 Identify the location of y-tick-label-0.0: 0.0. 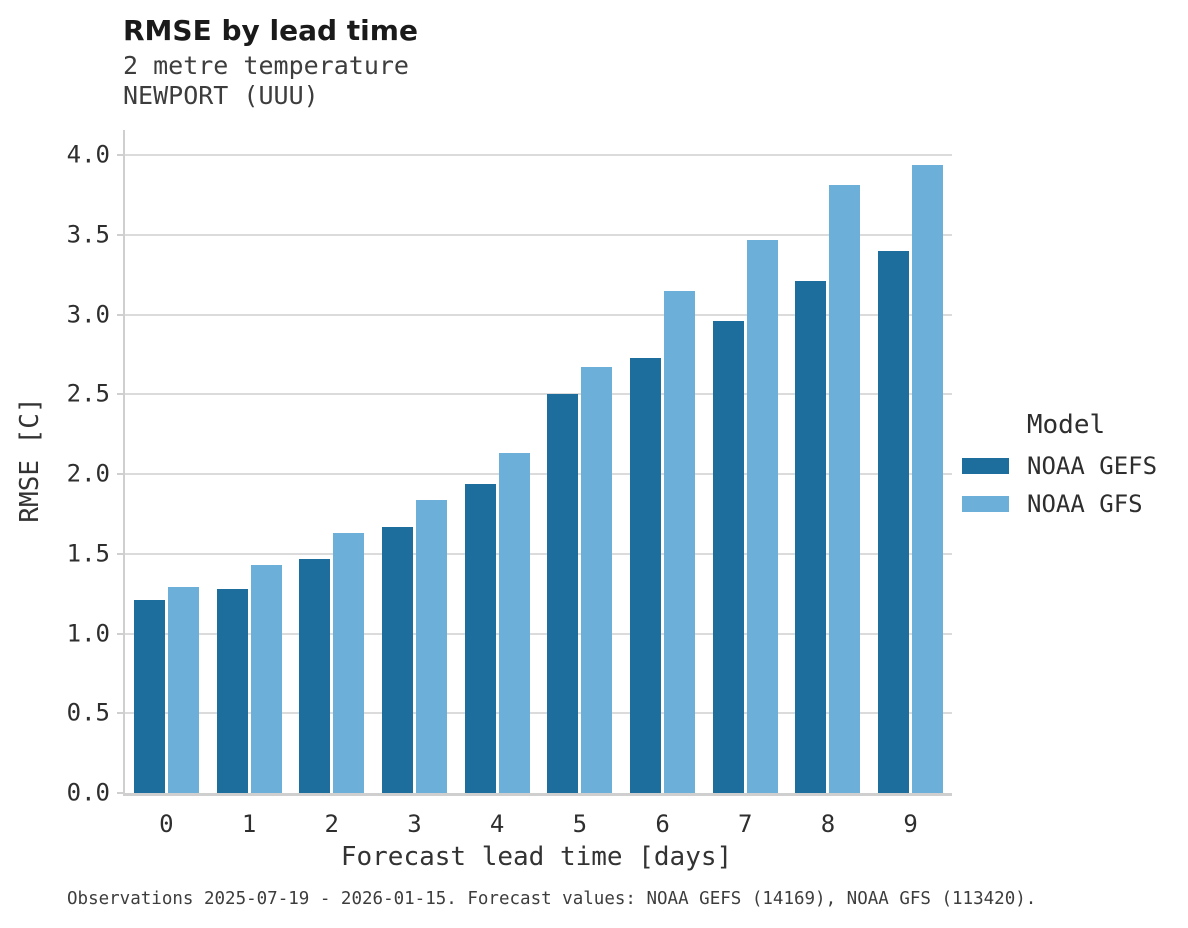
(88, 792).